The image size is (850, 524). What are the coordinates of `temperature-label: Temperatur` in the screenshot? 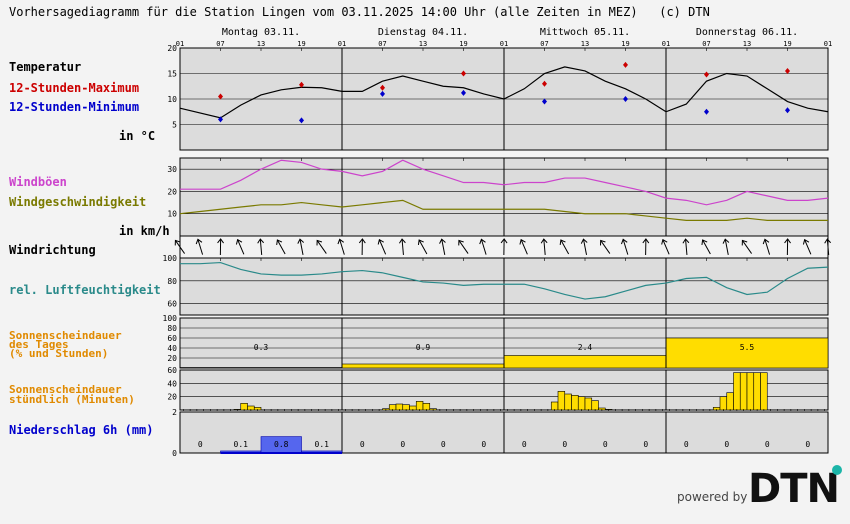 It's located at (45, 67).